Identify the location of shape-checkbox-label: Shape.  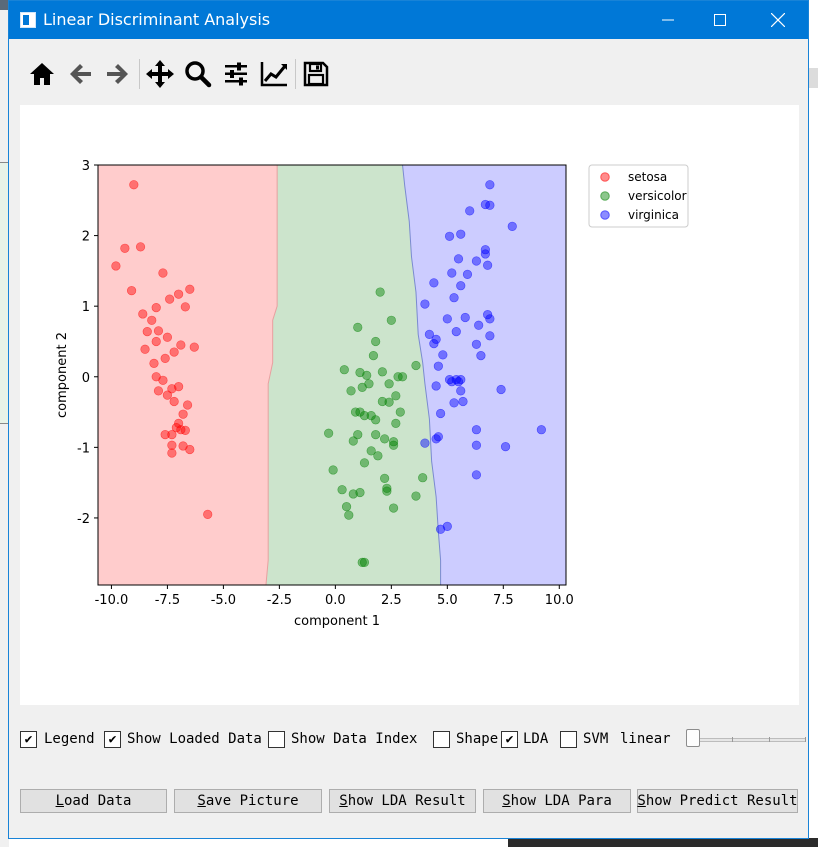
(477, 739).